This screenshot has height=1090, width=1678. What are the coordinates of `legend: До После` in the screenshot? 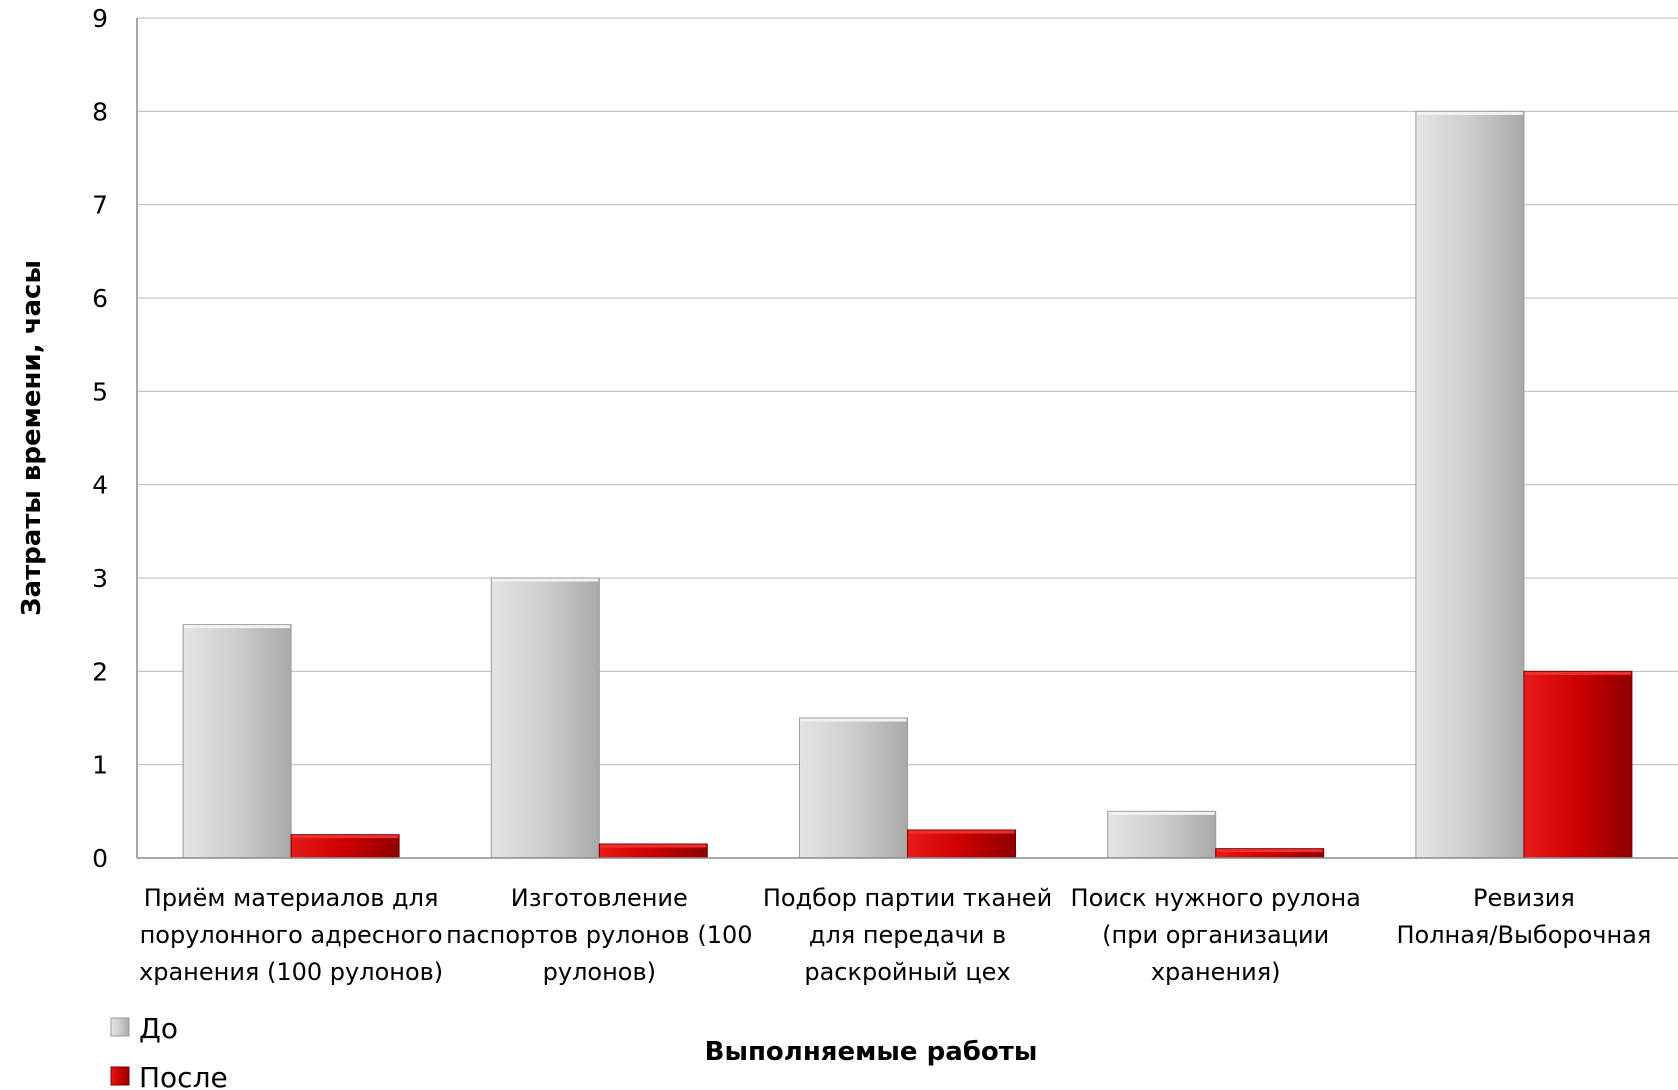 It's located at (169, 1051).